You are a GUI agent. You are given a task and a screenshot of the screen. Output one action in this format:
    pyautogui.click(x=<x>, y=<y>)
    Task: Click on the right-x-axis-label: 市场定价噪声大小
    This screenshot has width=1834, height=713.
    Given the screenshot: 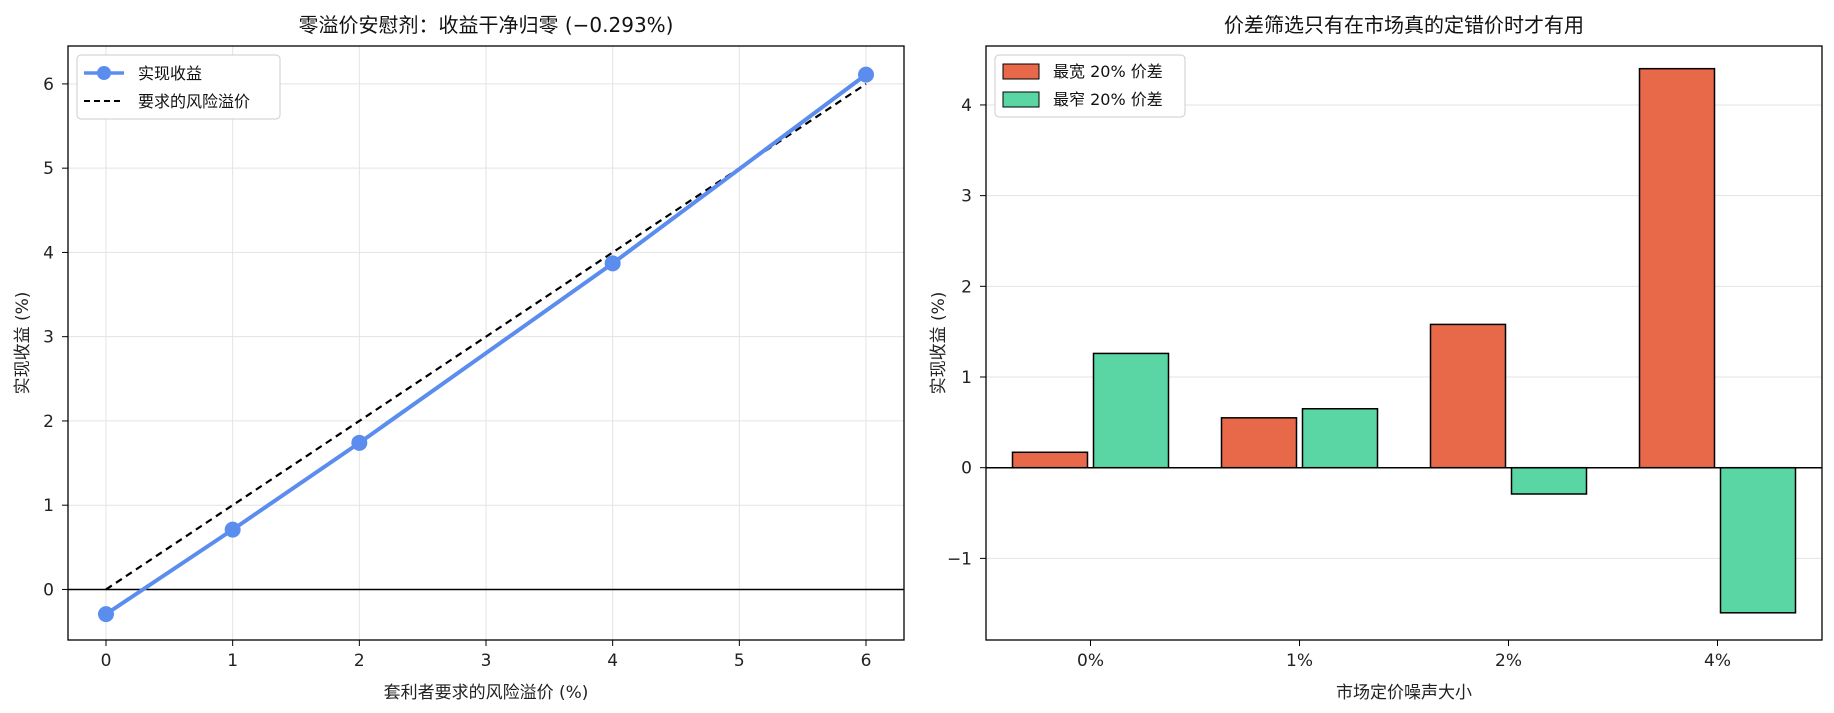 What is the action you would take?
    pyautogui.click(x=1404, y=693)
    